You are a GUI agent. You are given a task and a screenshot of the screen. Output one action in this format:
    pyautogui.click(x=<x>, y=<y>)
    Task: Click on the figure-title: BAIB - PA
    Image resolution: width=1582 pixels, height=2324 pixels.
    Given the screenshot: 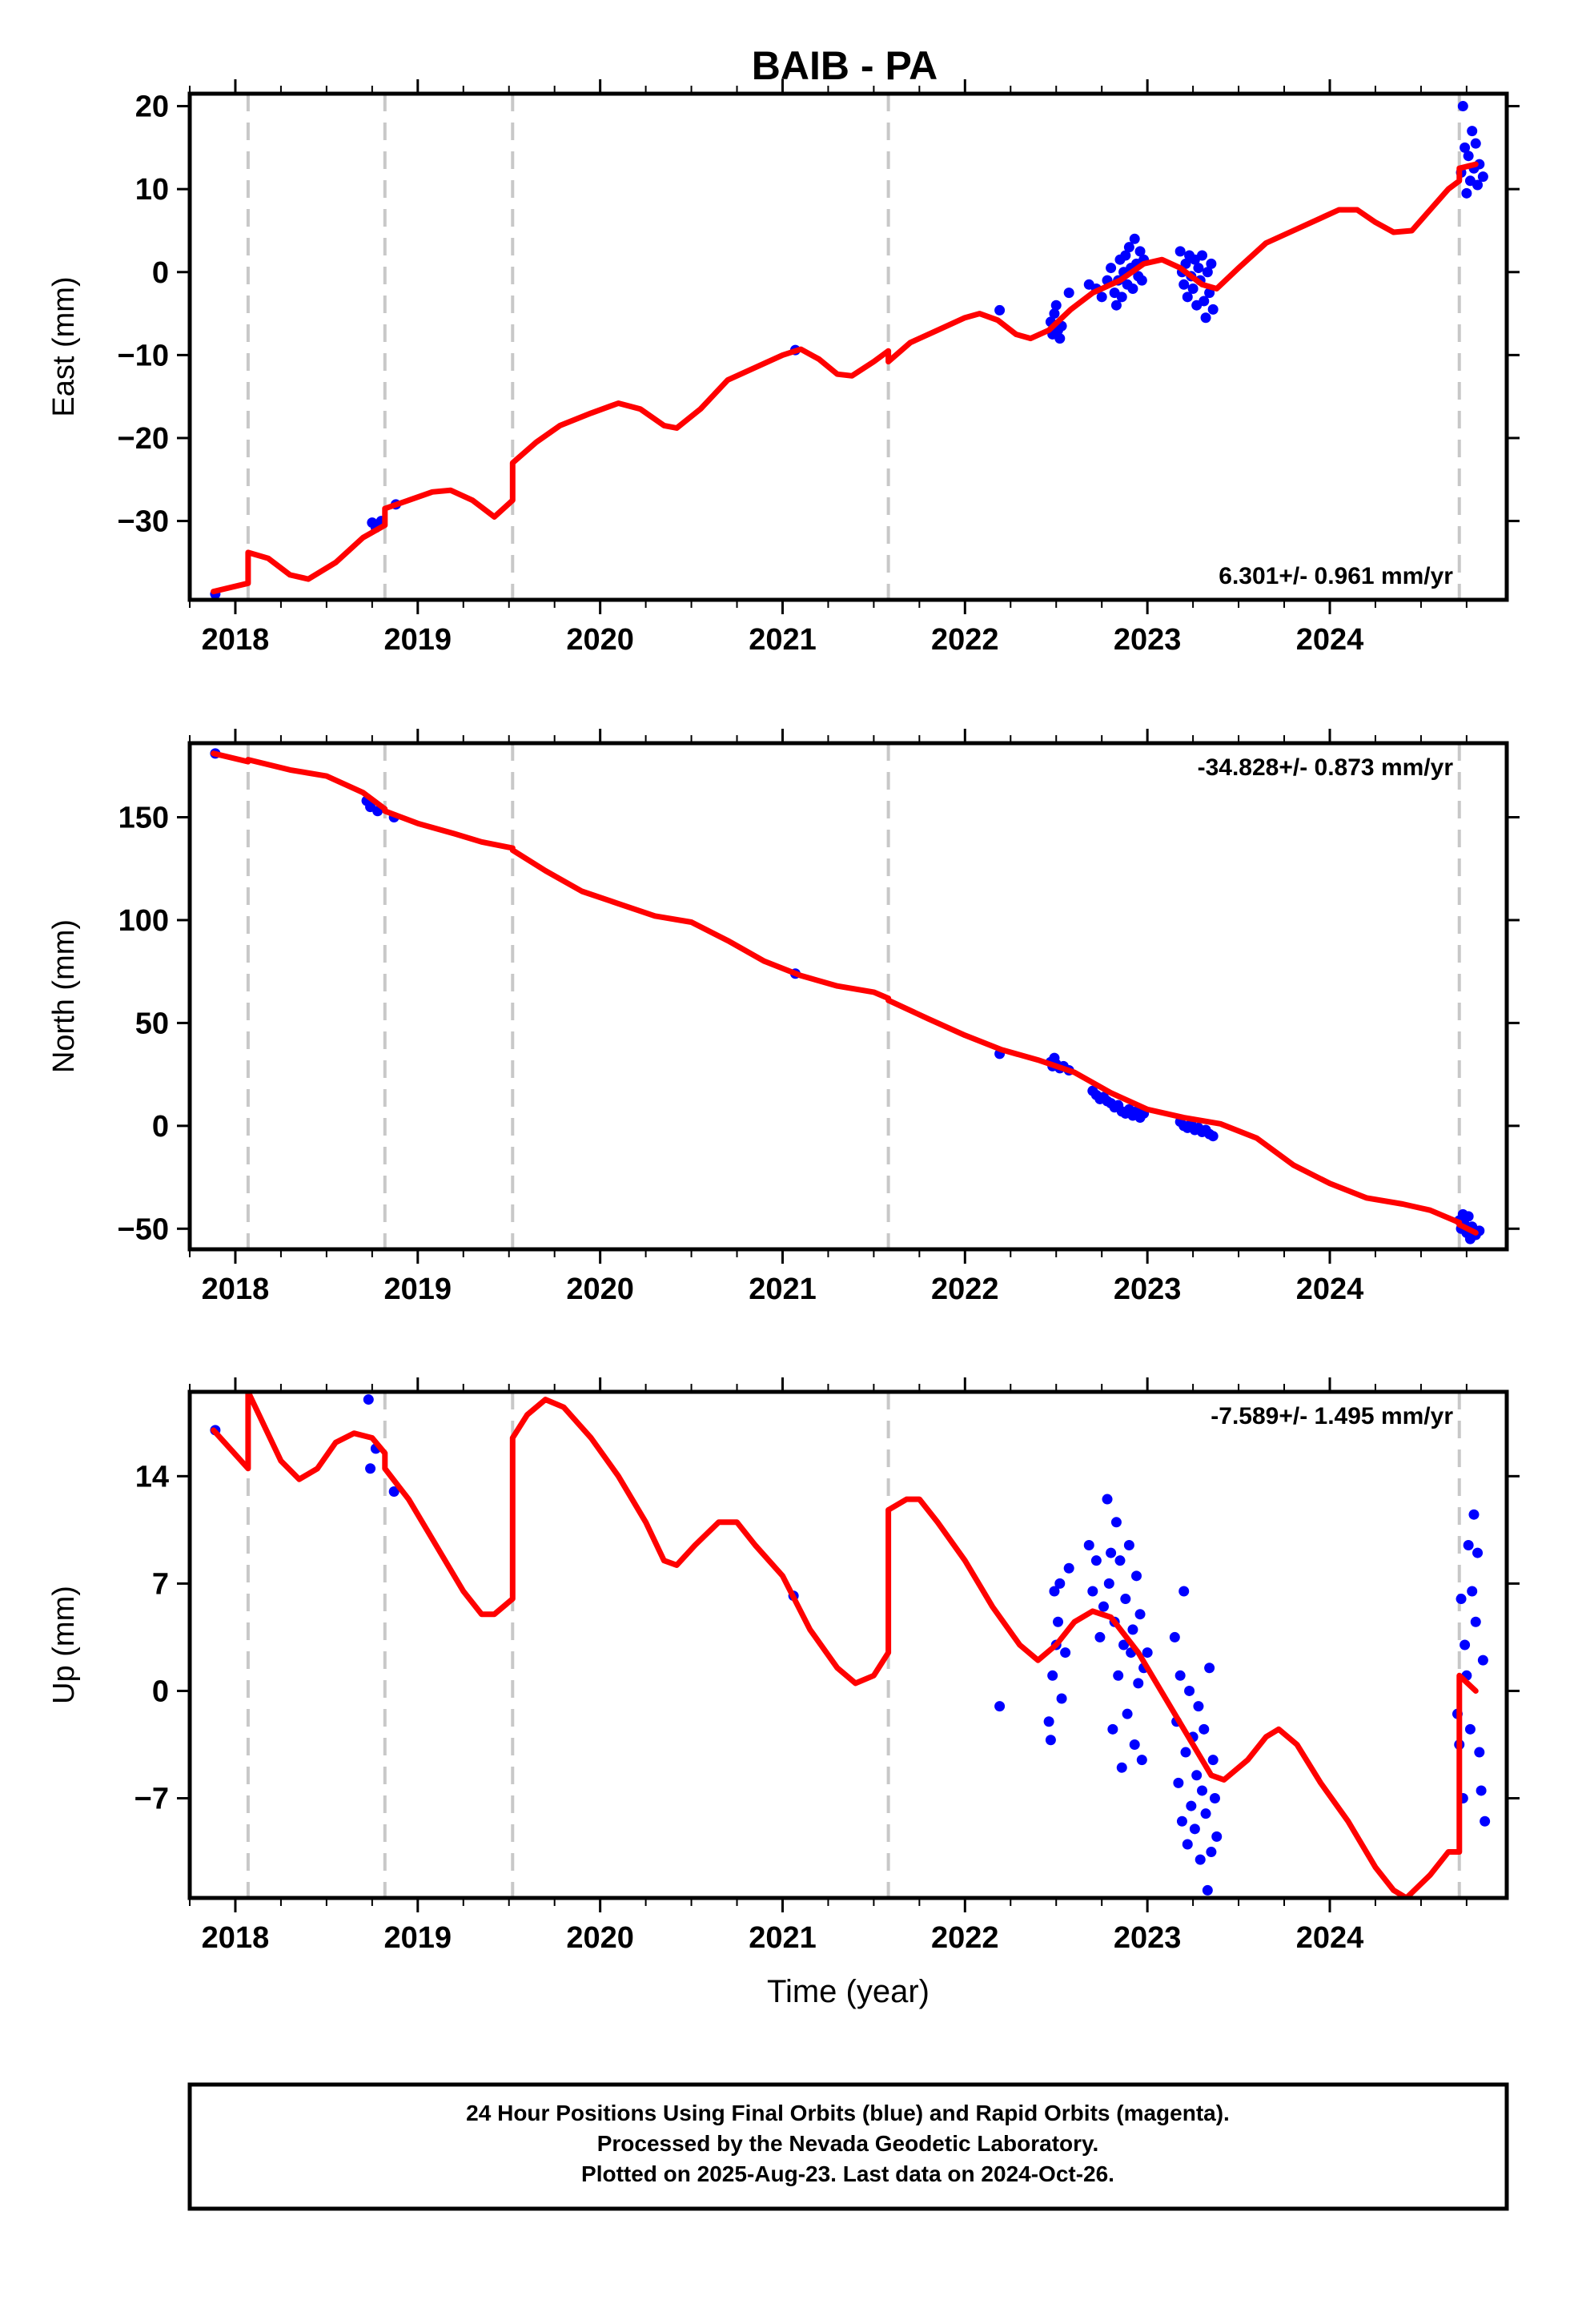 What is the action you would take?
    pyautogui.click(x=845, y=65)
    